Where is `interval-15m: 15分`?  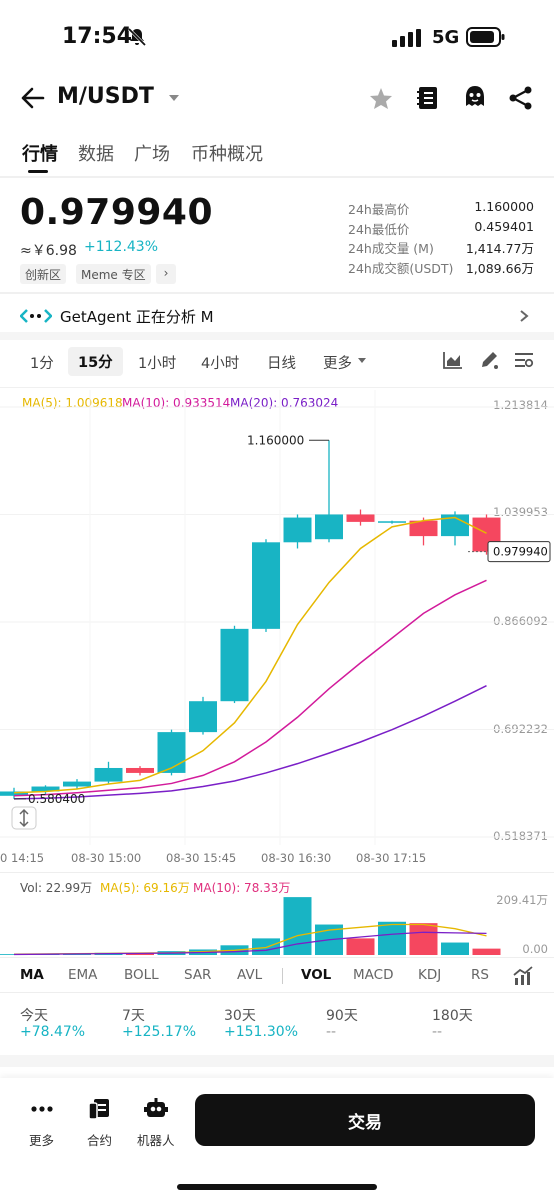
interval-15m: 15分 is located at coordinates (95, 361).